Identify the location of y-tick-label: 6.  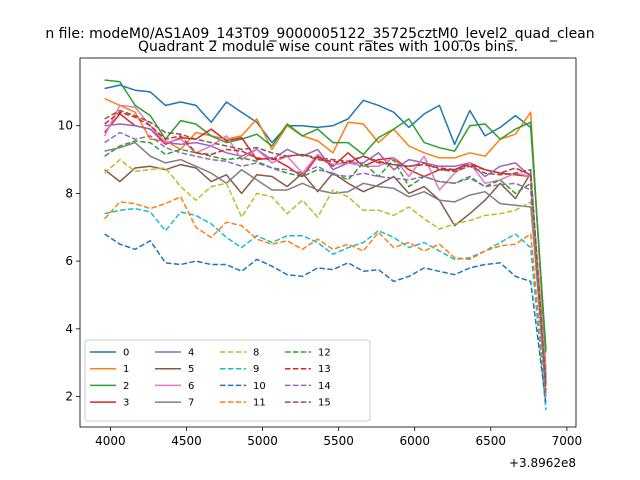
(69, 261).